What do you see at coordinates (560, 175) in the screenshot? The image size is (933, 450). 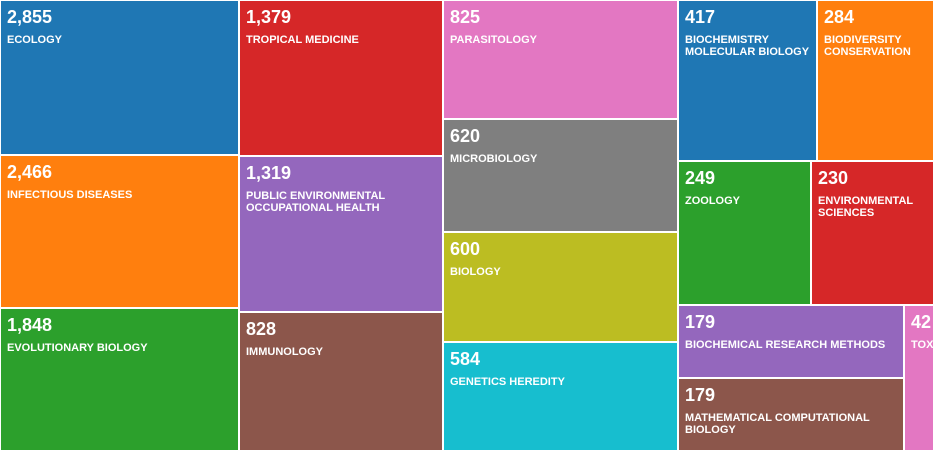 I see `treemap-tile-microbiology: 620 MICROBIOLOGY` at bounding box center [560, 175].